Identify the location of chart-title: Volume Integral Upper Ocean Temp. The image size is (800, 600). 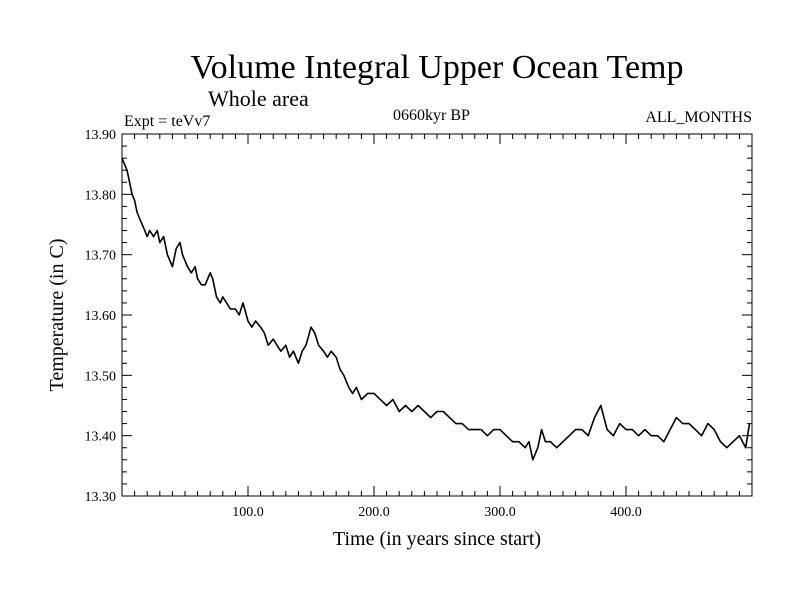
(437, 67).